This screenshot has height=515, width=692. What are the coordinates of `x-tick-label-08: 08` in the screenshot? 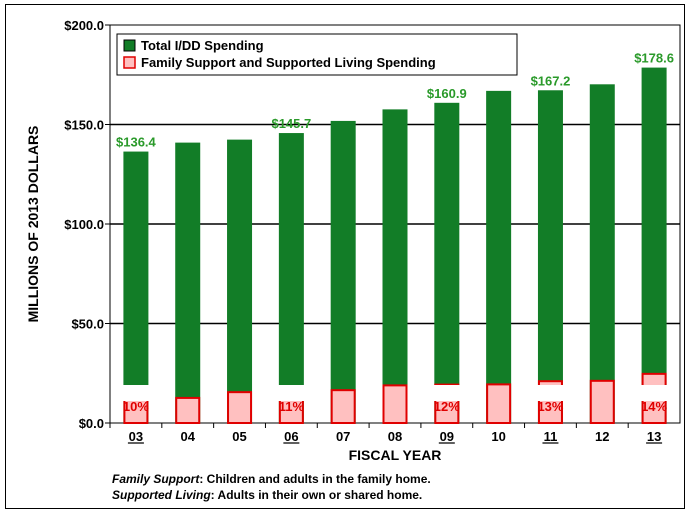 It's located at (395, 436).